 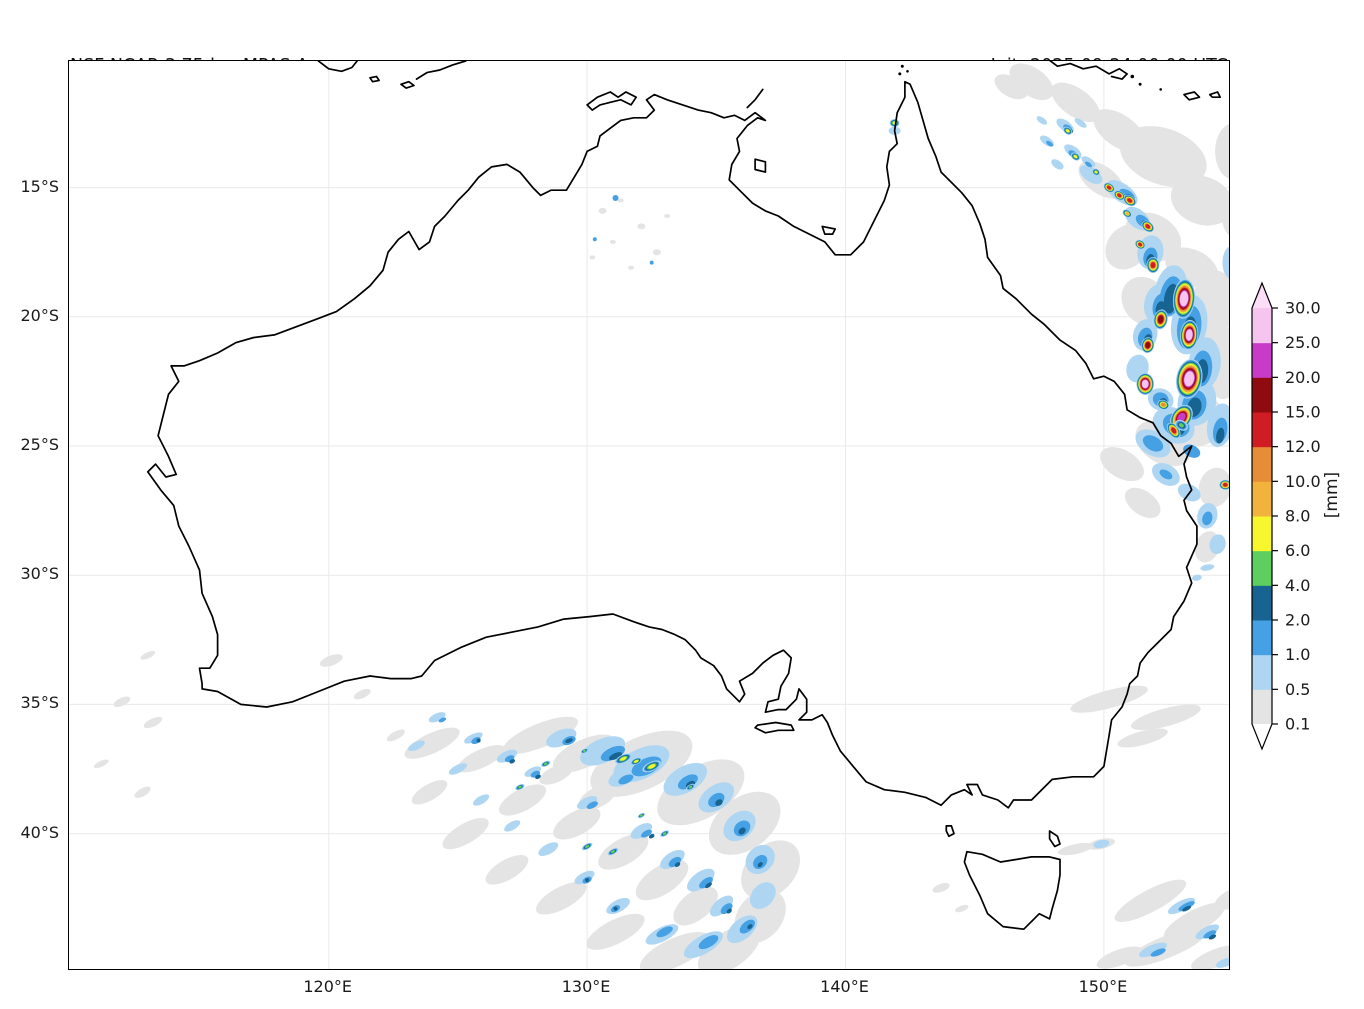 What do you see at coordinates (1262, 736) in the screenshot?
I see `colorbar-under-arrow` at bounding box center [1262, 736].